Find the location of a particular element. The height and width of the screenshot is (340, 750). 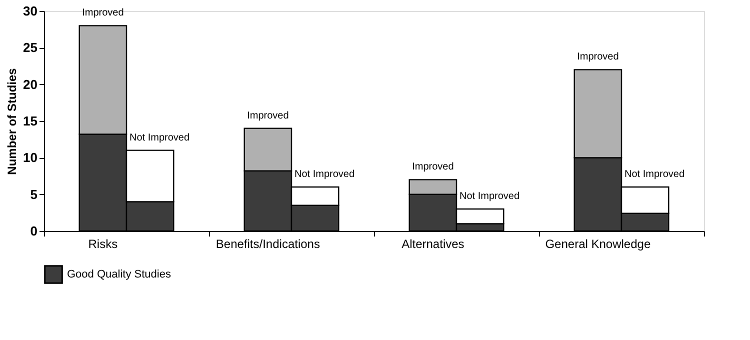

y-tick-label: 20 is located at coordinates (30, 84).